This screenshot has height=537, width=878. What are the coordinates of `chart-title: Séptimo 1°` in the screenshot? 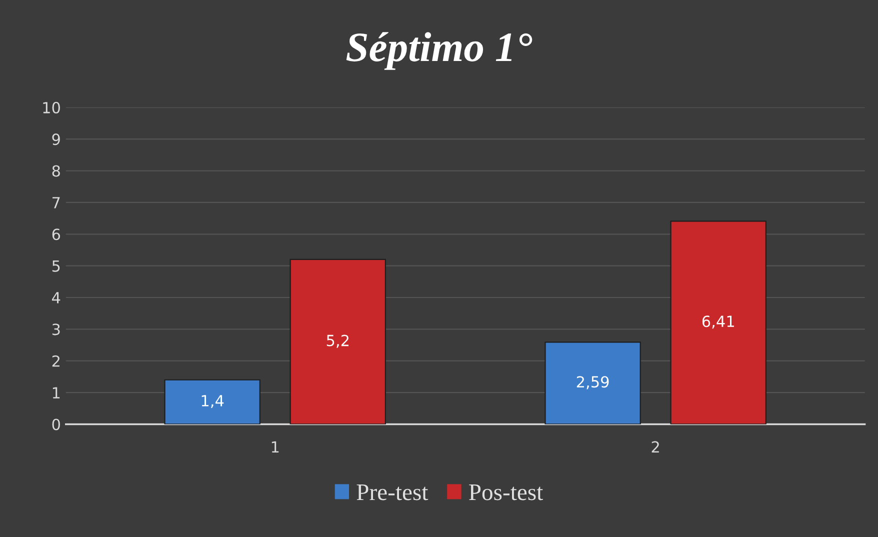 It's located at (439, 51).